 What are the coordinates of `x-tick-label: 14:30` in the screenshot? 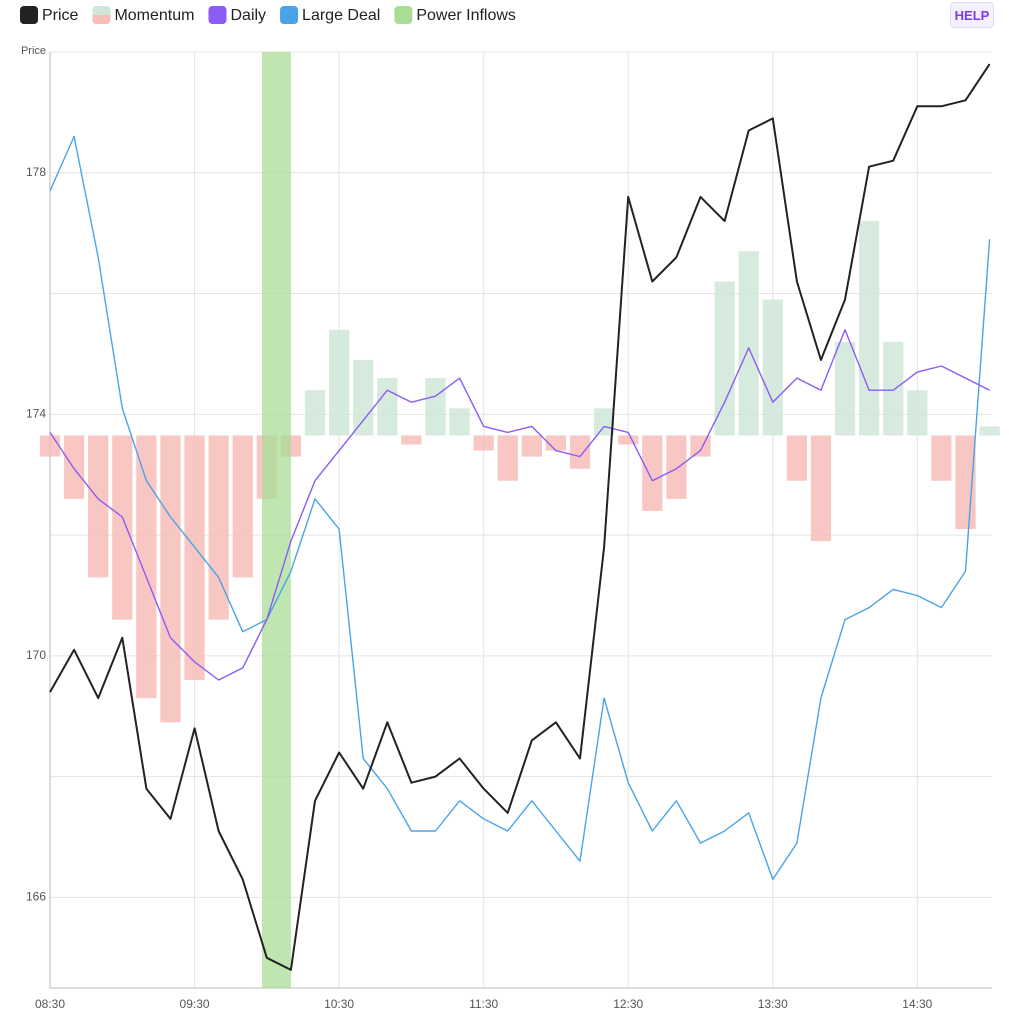 It's located at (917, 1004).